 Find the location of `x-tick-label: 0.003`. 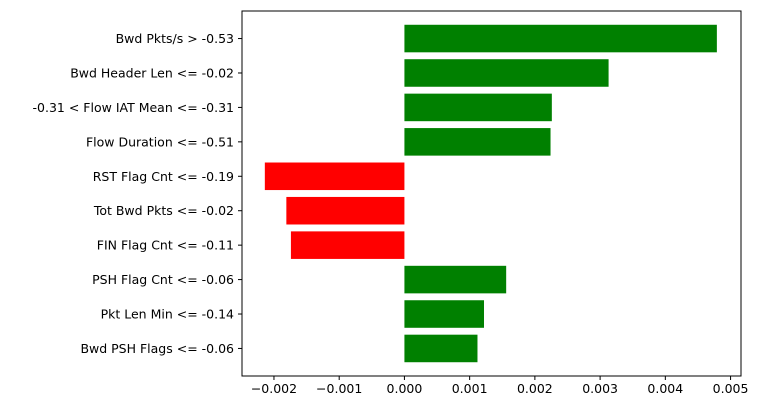

x-tick-label: 0.003 is located at coordinates (600, 388).